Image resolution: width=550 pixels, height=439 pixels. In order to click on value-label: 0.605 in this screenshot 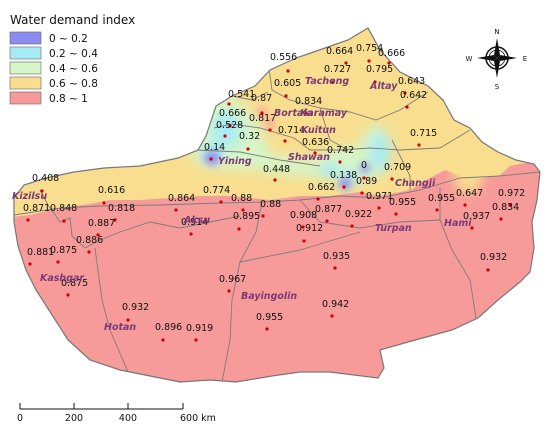, I will do `click(287, 83)`.